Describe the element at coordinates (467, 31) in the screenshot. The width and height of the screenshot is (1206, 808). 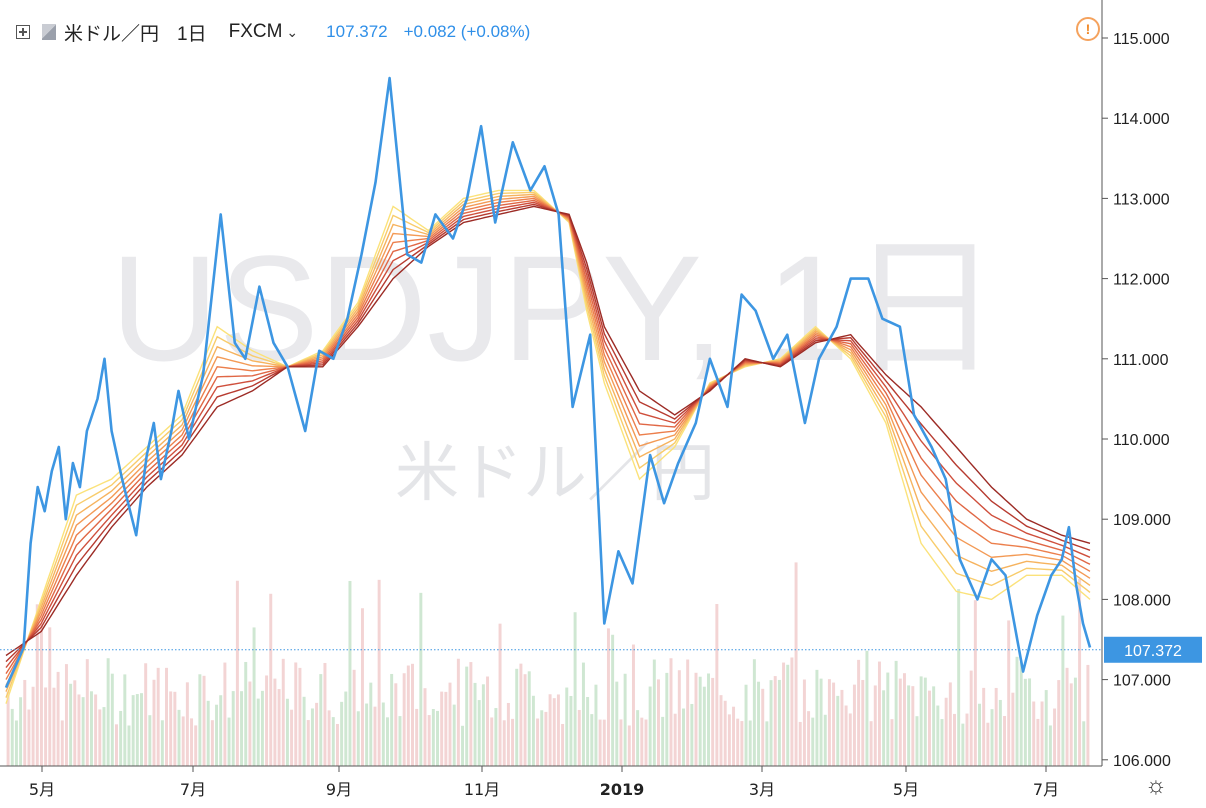
I see `price-change: +0.082 (+0.08%)` at that location.